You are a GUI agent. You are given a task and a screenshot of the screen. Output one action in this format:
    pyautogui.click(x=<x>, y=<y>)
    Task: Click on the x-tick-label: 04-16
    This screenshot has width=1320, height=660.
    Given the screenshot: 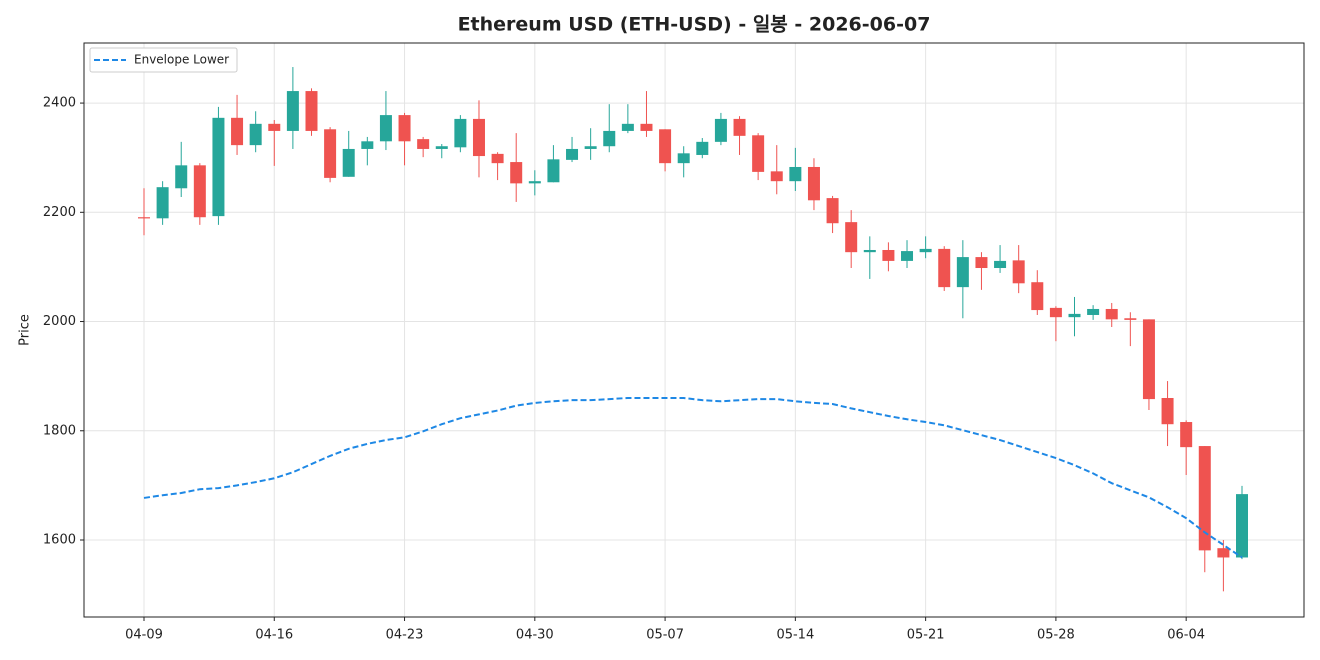 What is the action you would take?
    pyautogui.click(x=274, y=635)
    